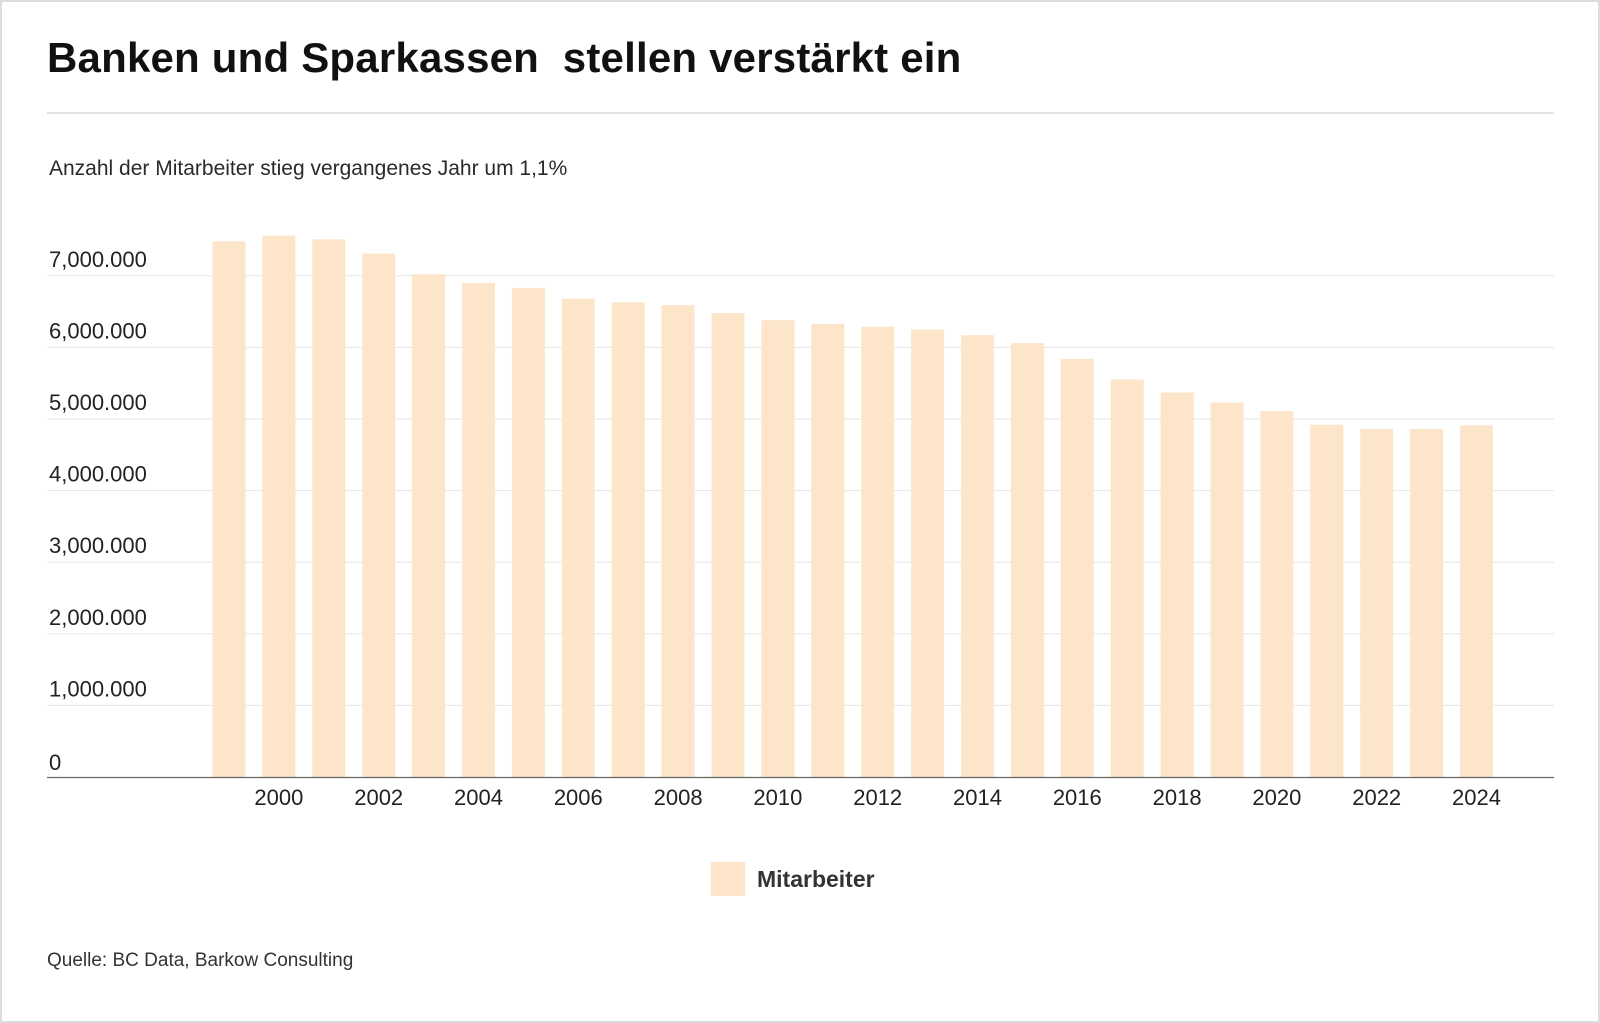  I want to click on y-tick-label: 3,000.000, so click(98, 545).